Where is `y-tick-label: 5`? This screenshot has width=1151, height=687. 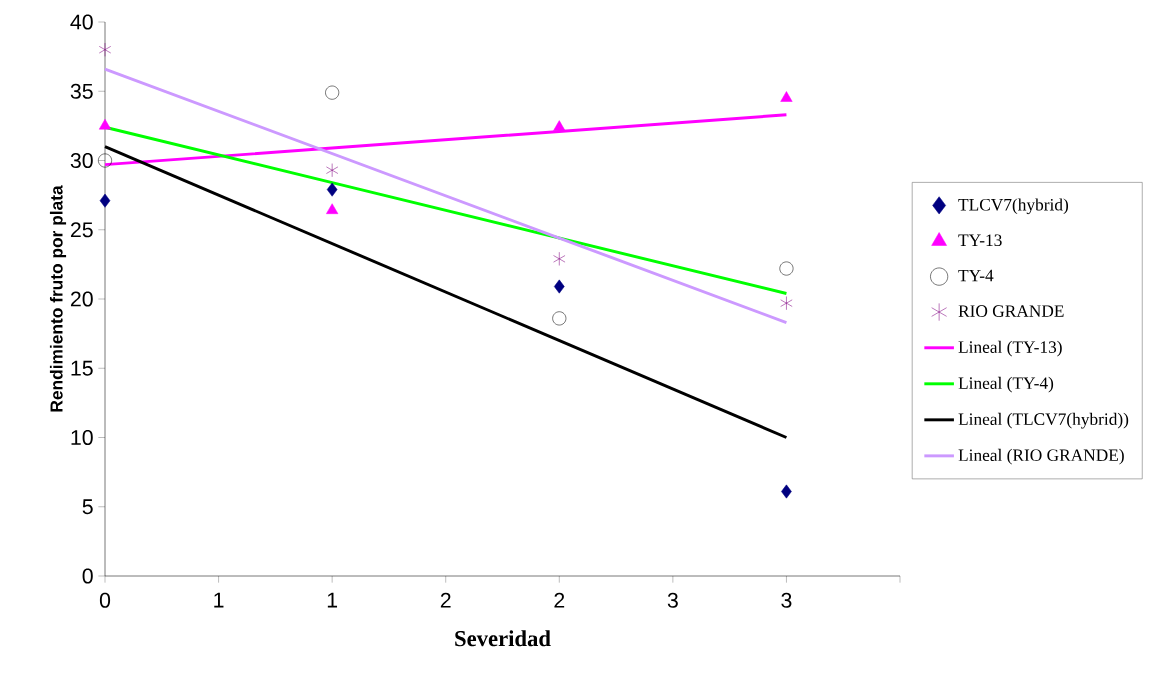
y-tick-label: 5 is located at coordinates (87, 507).